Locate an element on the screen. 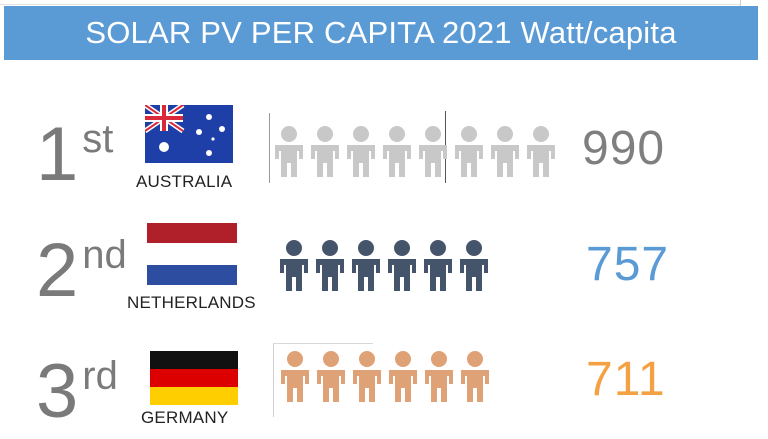 Image resolution: width=768 pixels, height=439 pixels. germany-flag-icon is located at coordinates (194, 378).